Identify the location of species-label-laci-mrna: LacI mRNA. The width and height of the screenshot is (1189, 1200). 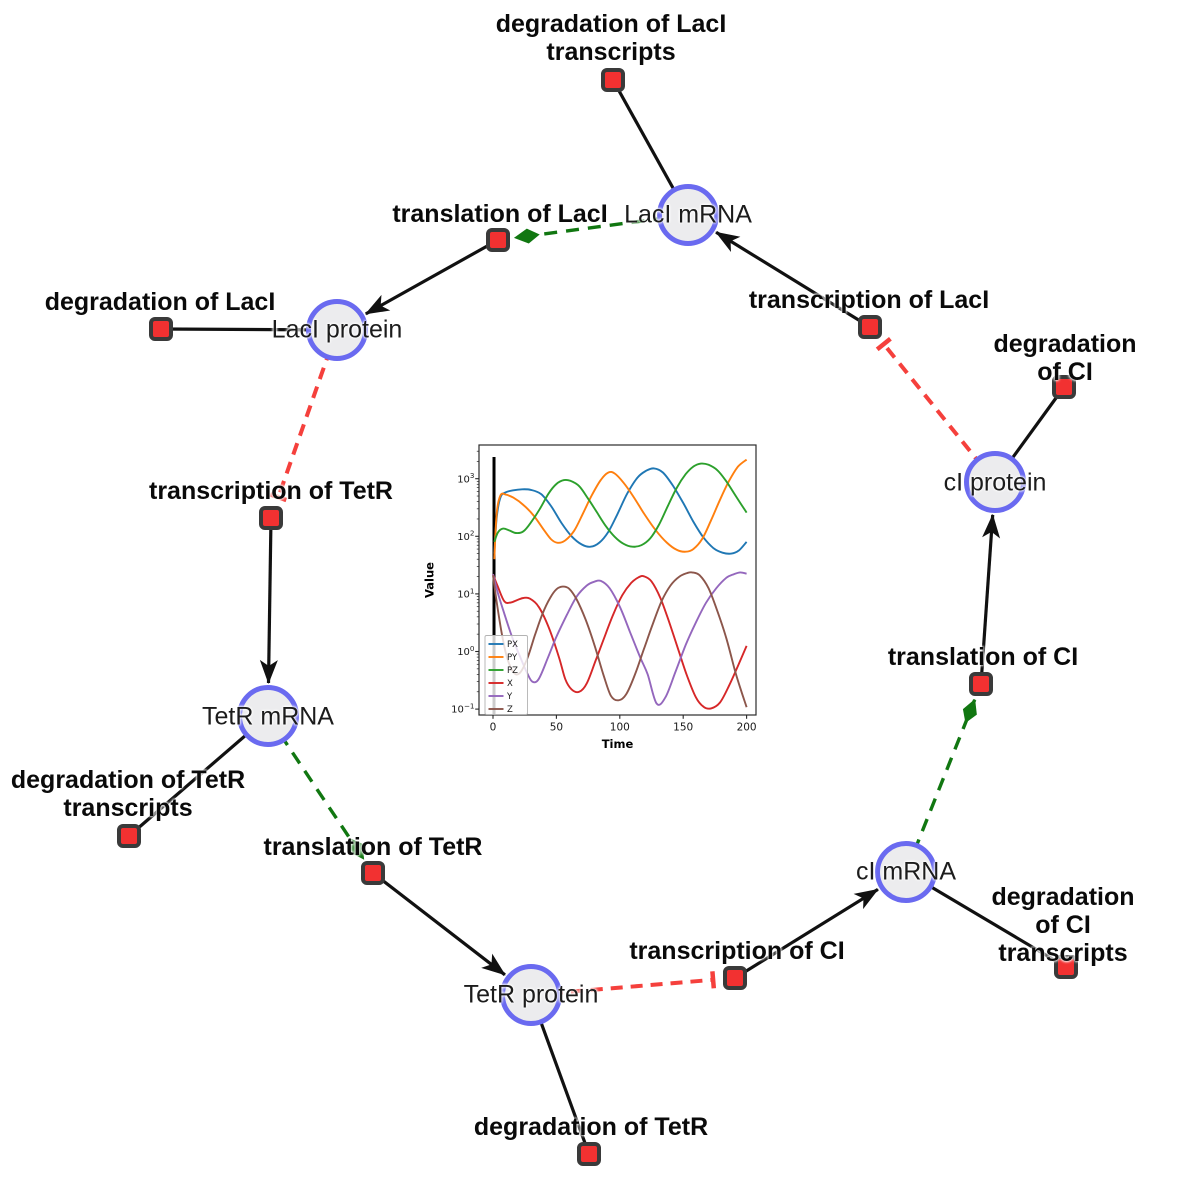
(688, 214).